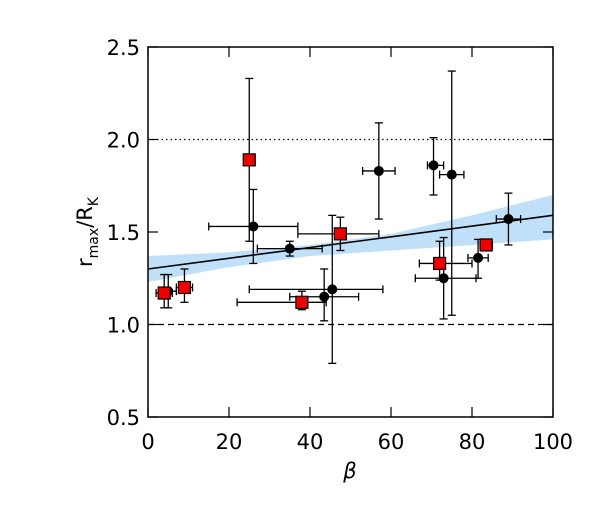 The height and width of the screenshot is (517, 598). What do you see at coordinates (123, 48) in the screenshot?
I see `y-tick-label: 2.5` at bounding box center [123, 48].